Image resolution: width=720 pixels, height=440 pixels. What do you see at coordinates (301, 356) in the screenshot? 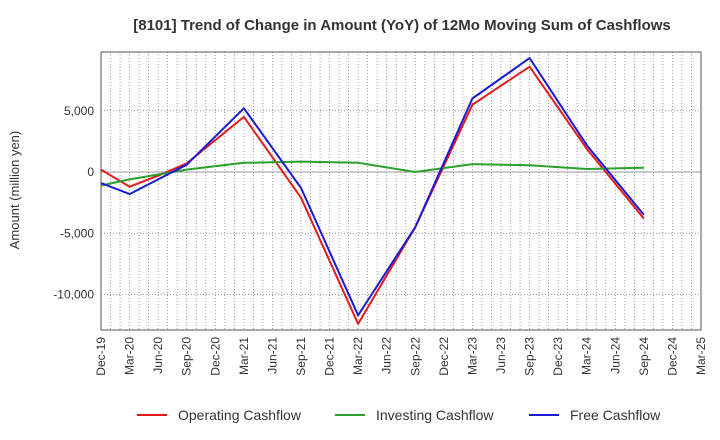
I see `x-tick-label: Sep-21` at bounding box center [301, 356].